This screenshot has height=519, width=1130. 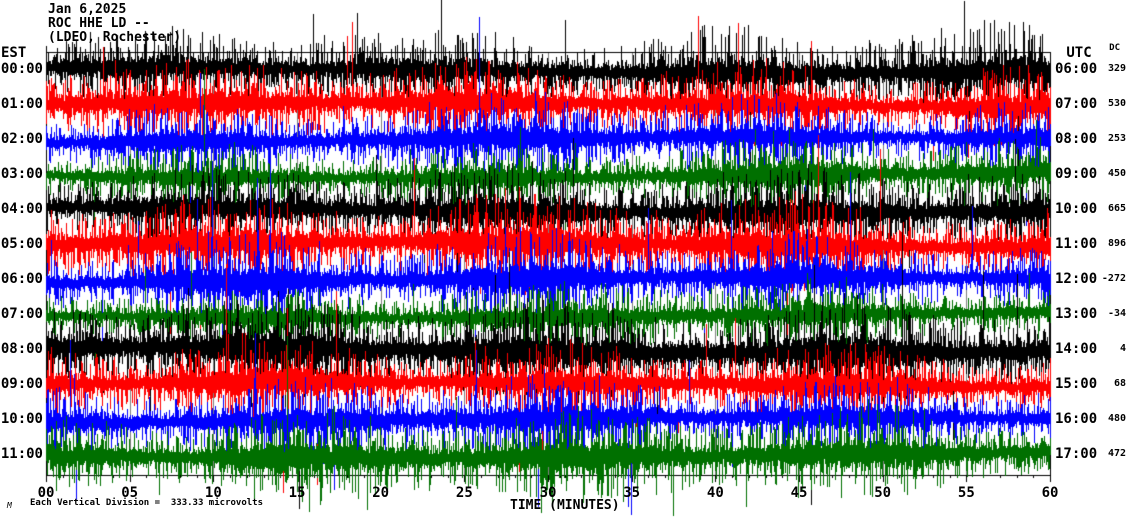 What do you see at coordinates (799, 493) in the screenshot?
I see `x-tick-label: 45` at bounding box center [799, 493].